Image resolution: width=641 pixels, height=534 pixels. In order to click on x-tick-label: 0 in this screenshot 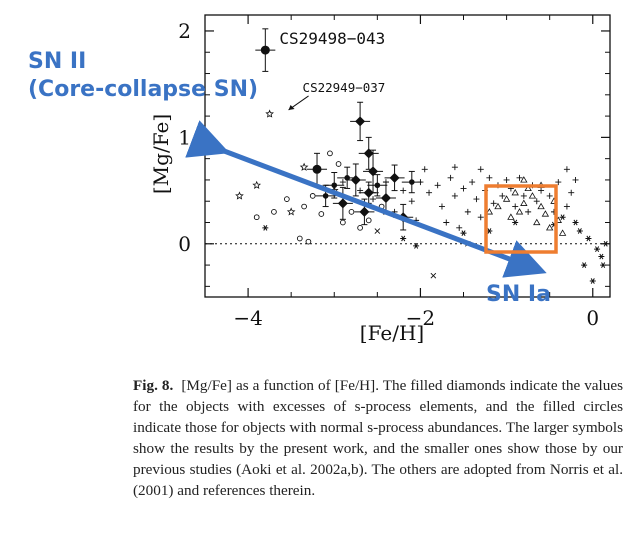, I will do `click(592, 318)`.